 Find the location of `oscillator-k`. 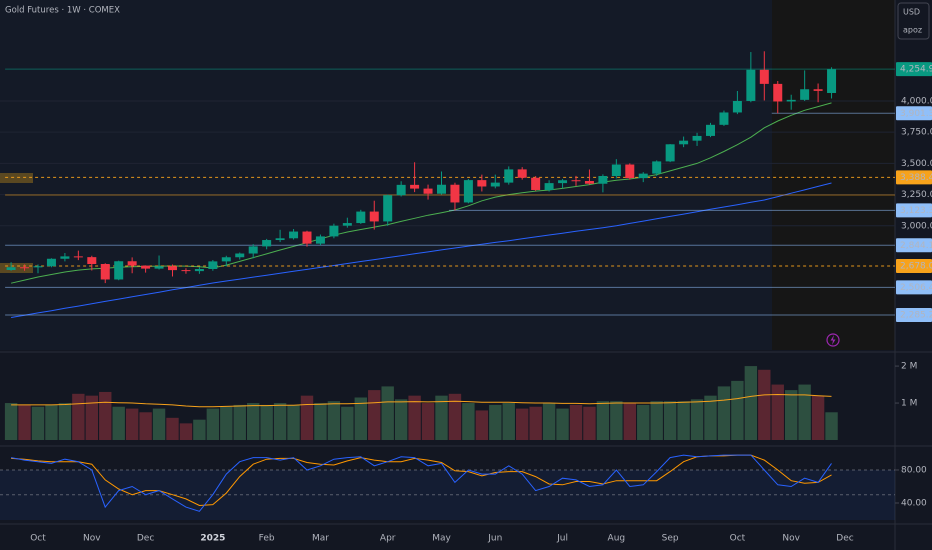

oscillator-k is located at coordinates (421, 483).